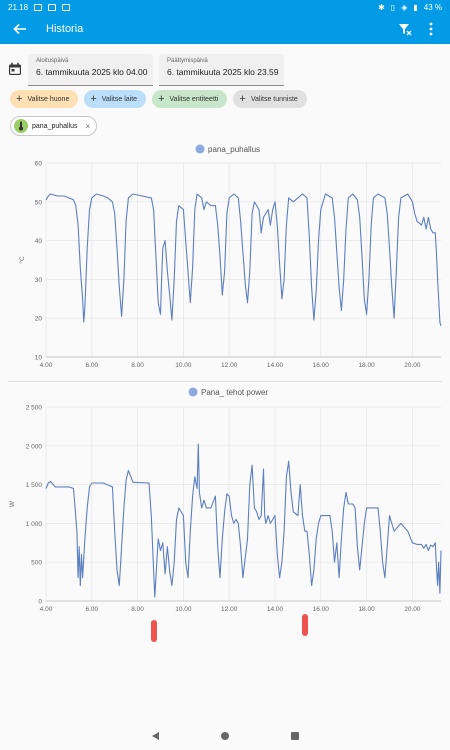 This screenshot has width=450, height=750. Describe the element at coordinates (22, 260) in the screenshot. I see `y-axis-label: °C` at that location.